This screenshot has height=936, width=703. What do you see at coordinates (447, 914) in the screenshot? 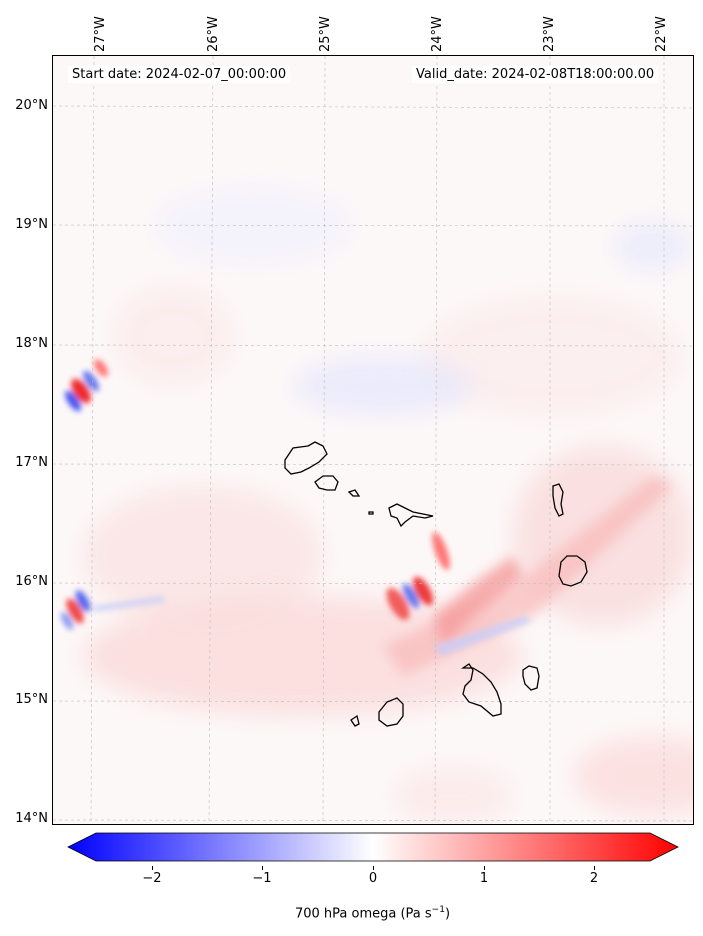
I see `colorbar-title-suffix: )` at bounding box center [447, 914].